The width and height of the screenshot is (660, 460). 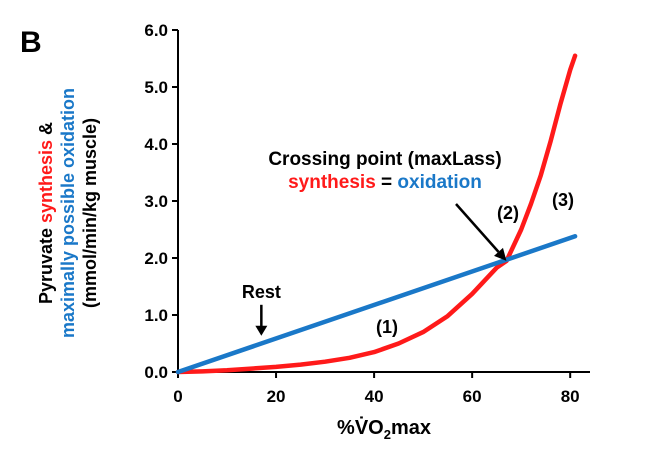 I want to click on crossing-arrow, so click(x=477, y=228).